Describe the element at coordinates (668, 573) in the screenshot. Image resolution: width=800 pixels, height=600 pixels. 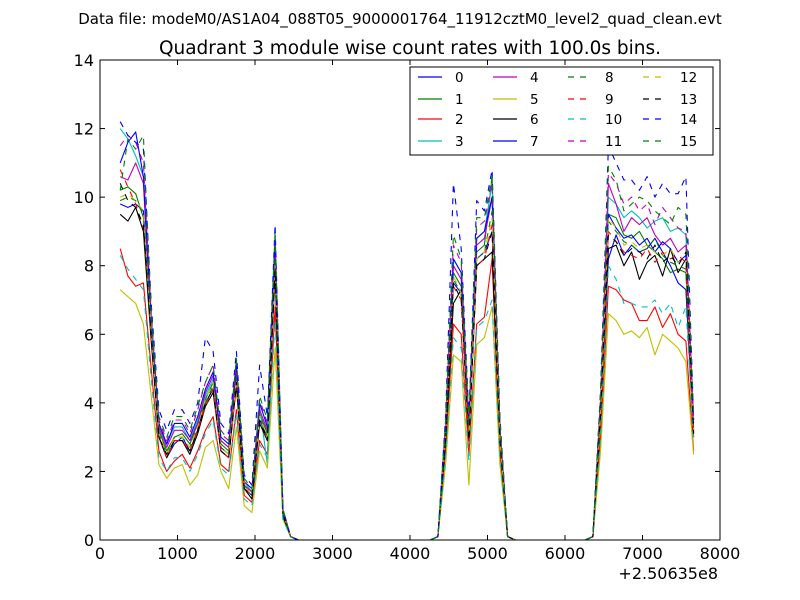
I see `x-offset-label: +2.50635e8` at that location.